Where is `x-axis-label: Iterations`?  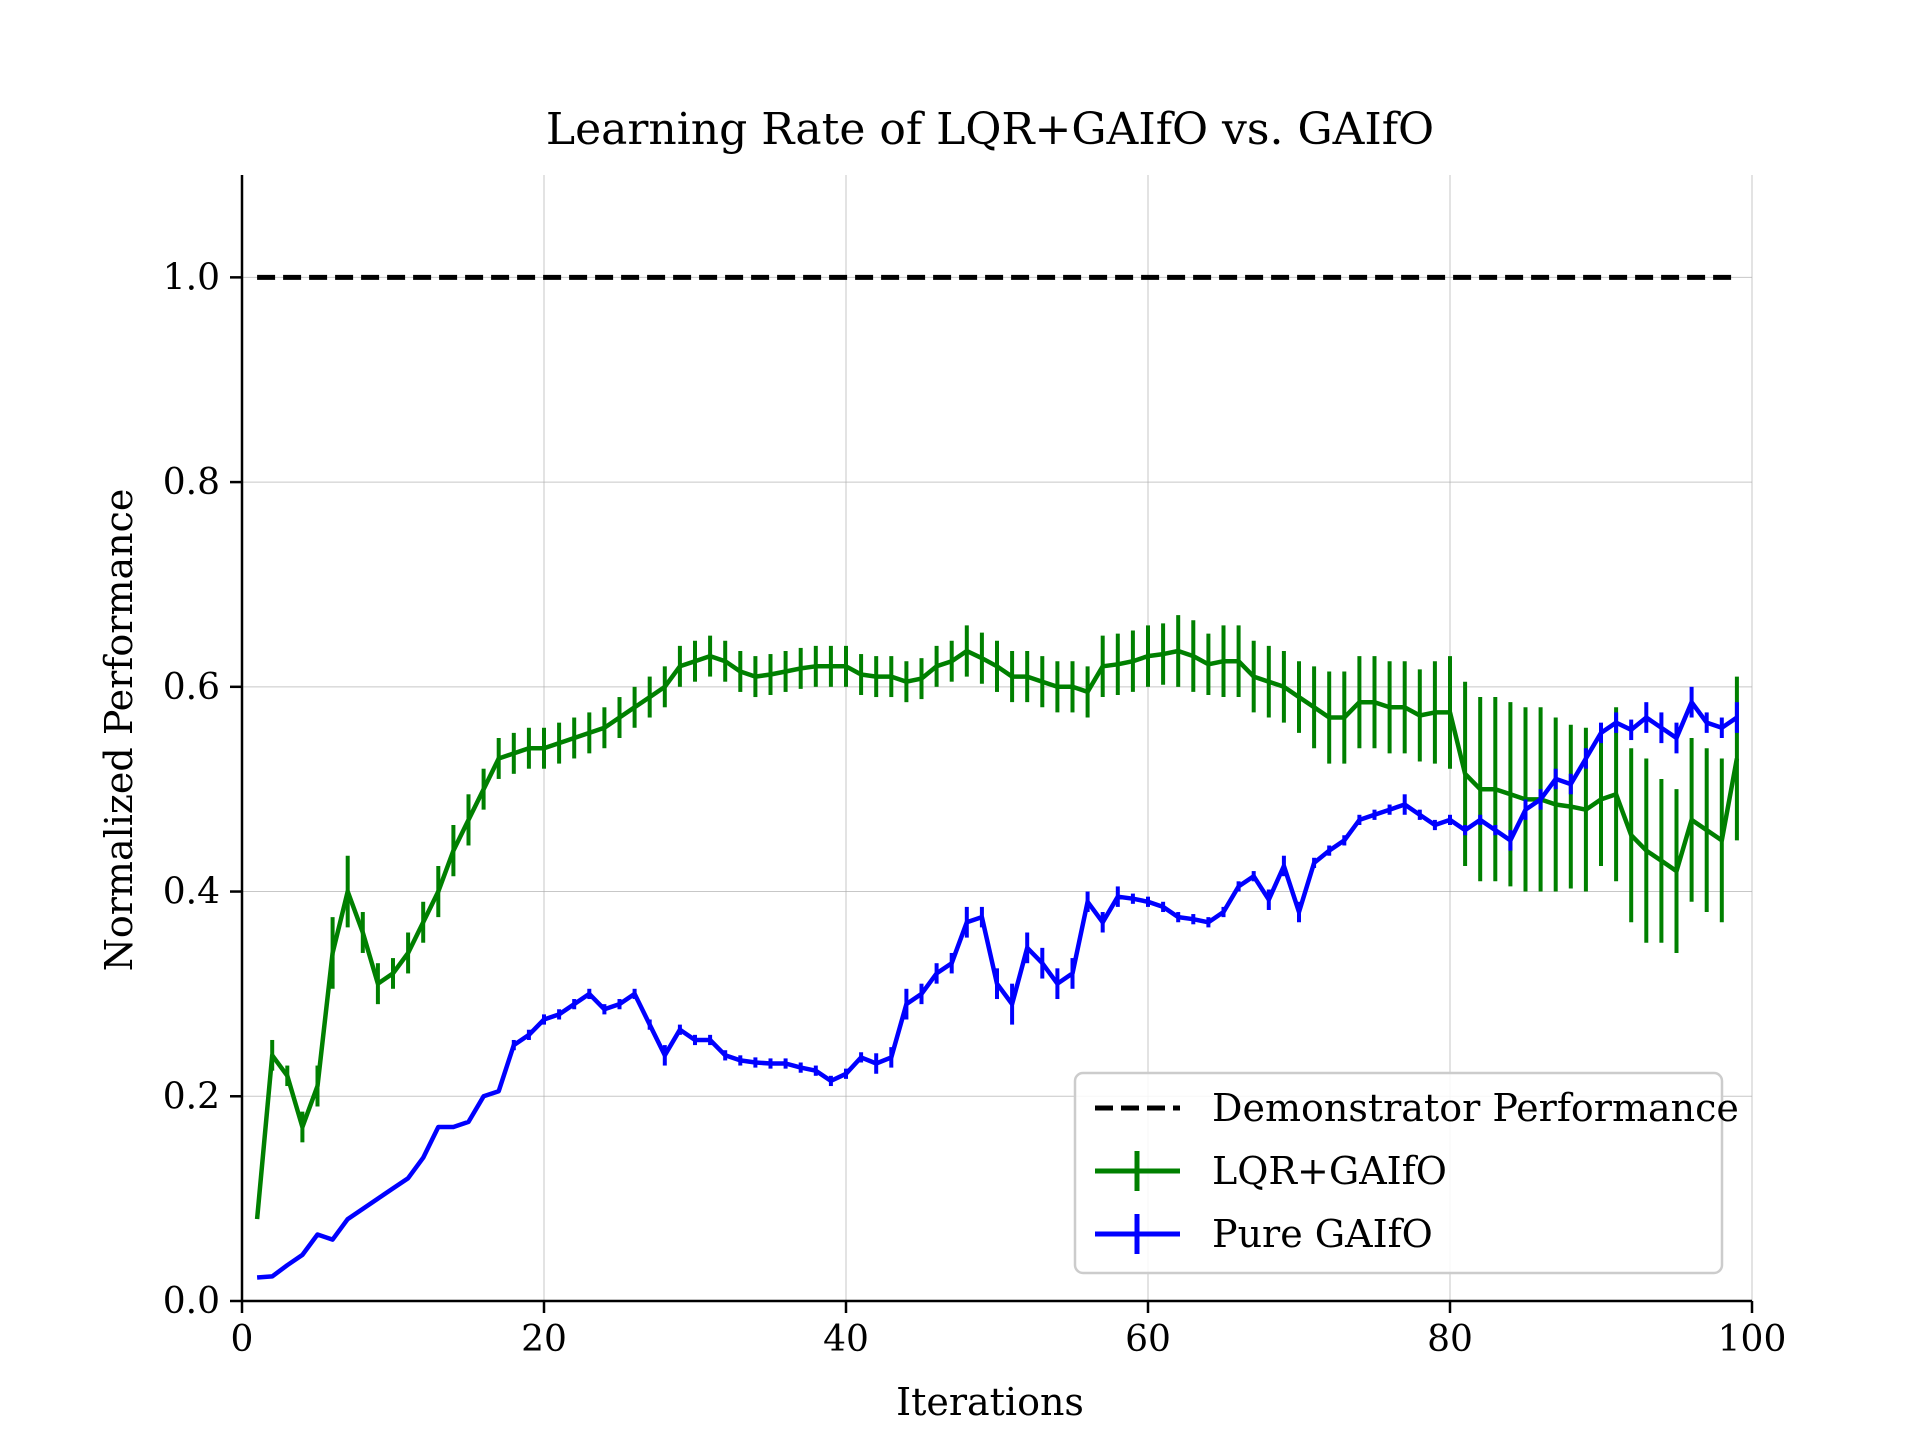 x-axis-label: Iterations is located at coordinates (990, 1402).